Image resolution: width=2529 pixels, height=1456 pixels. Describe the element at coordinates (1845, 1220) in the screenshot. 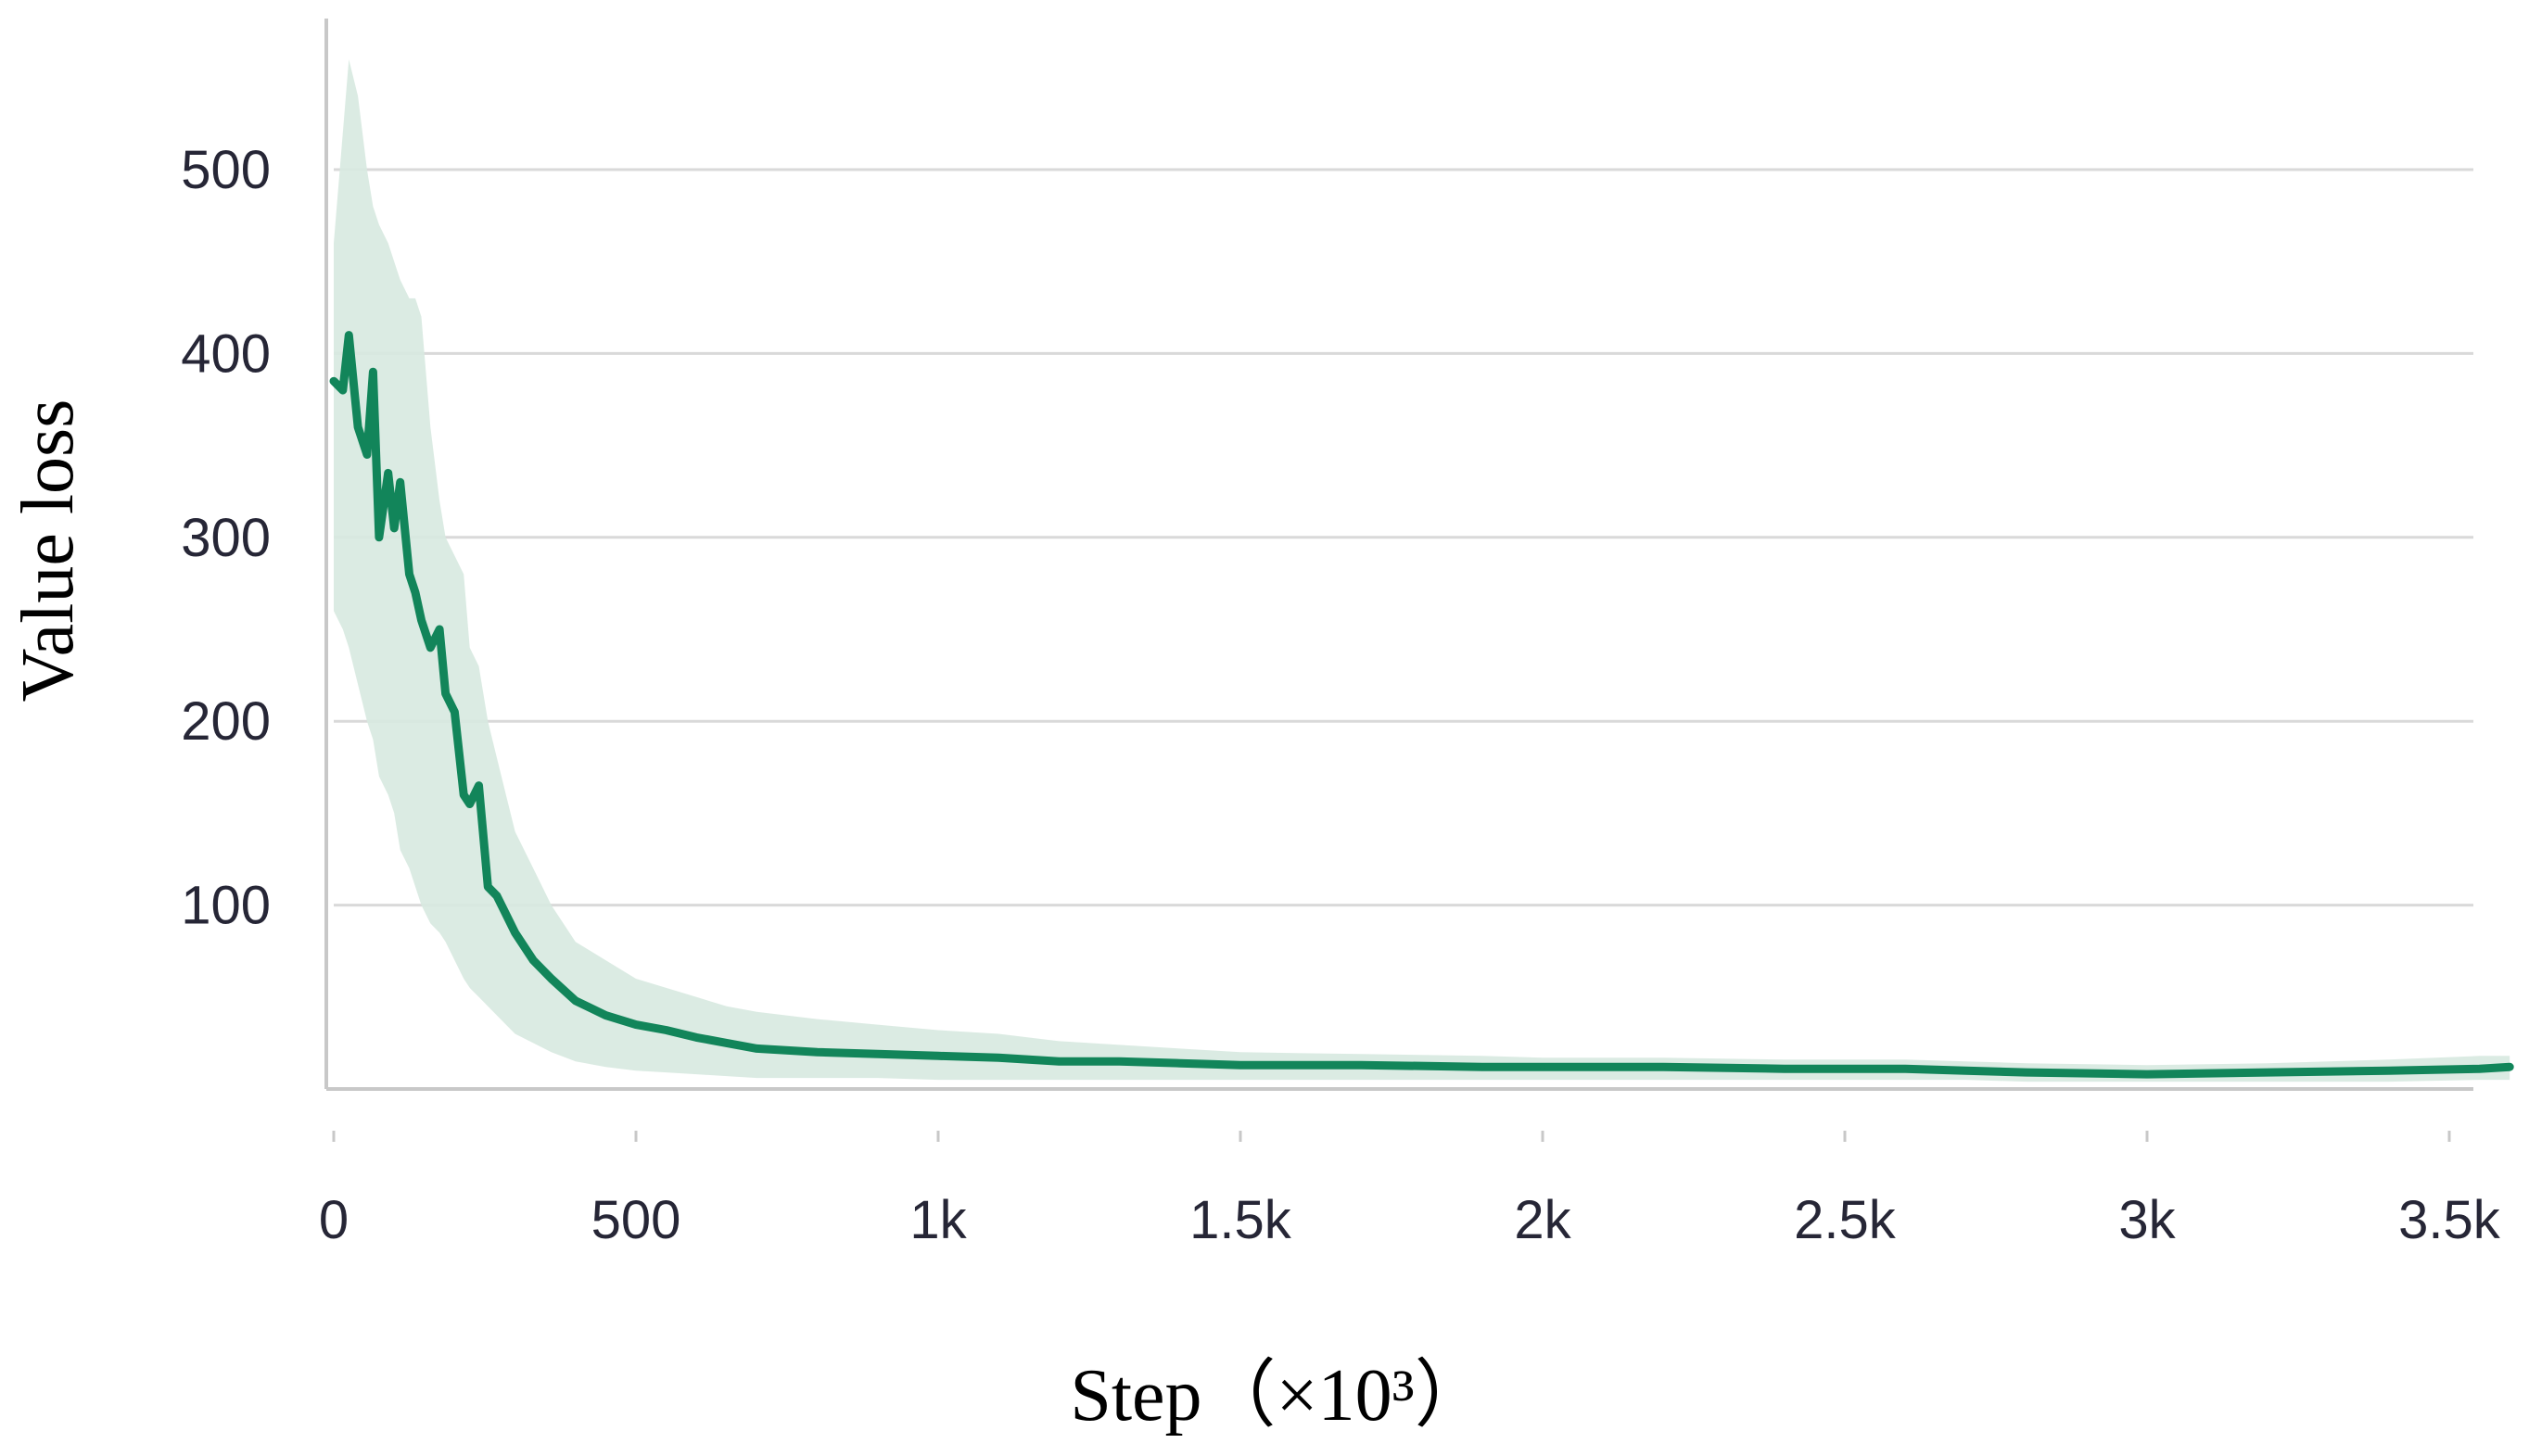

I see `x-tick-label: 2.5k` at that location.